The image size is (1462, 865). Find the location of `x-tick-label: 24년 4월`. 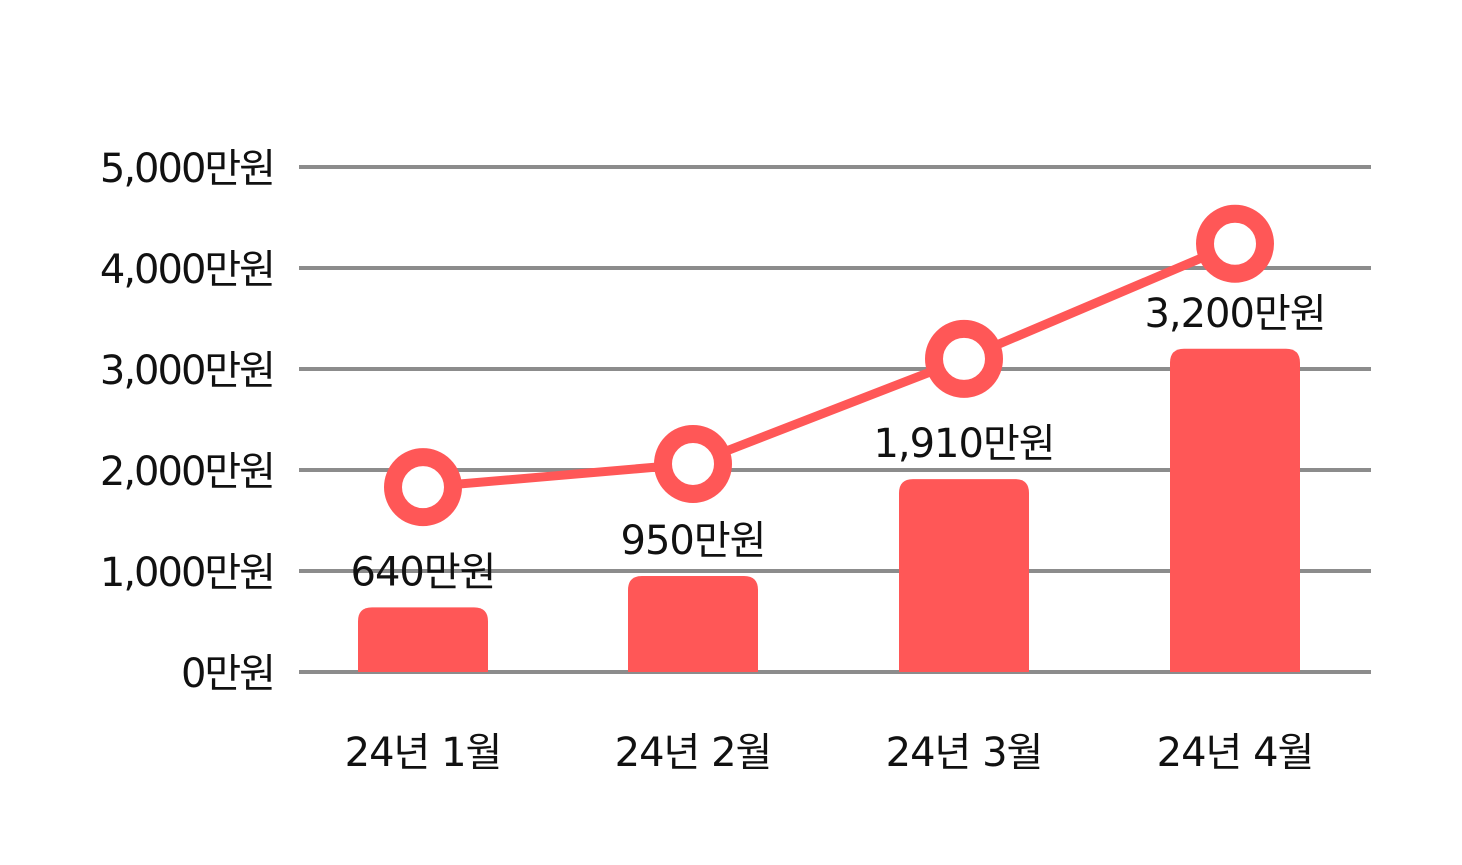

x-tick-label: 24년 4월 is located at coordinates (1235, 753).